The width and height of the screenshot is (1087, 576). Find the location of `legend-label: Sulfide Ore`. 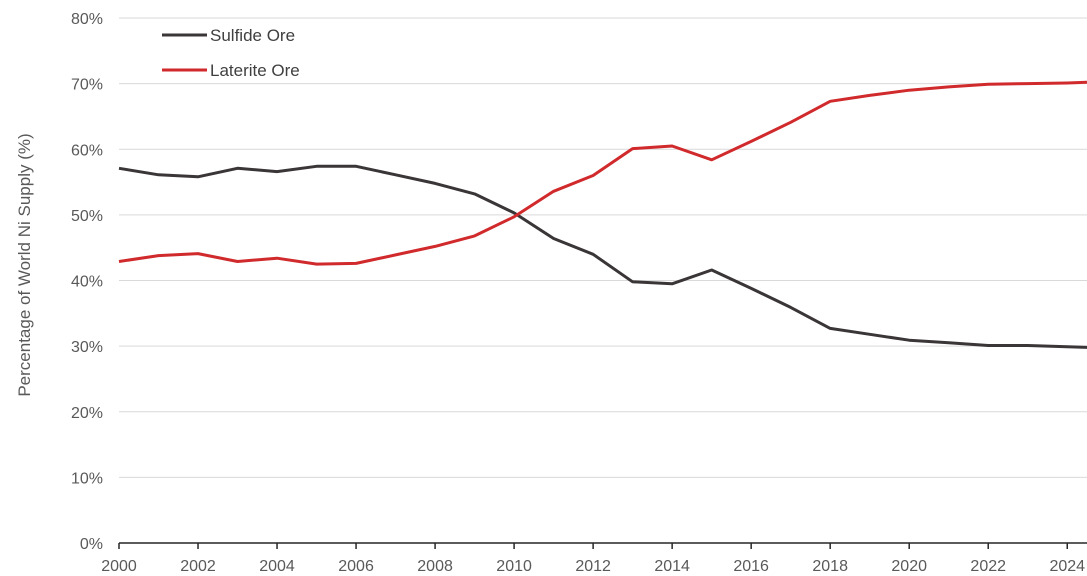

legend-label: Sulfide Ore is located at coordinates (252, 35).